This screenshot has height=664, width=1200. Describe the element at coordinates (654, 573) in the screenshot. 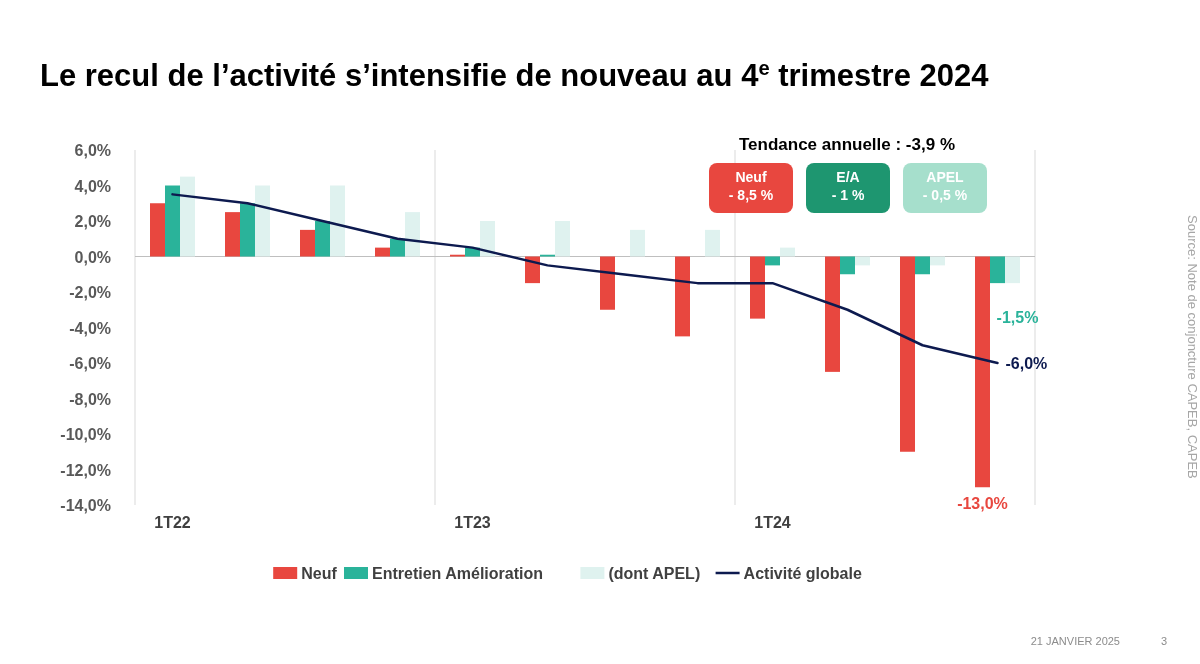

I see `legend-label: (dont APEL)` at that location.